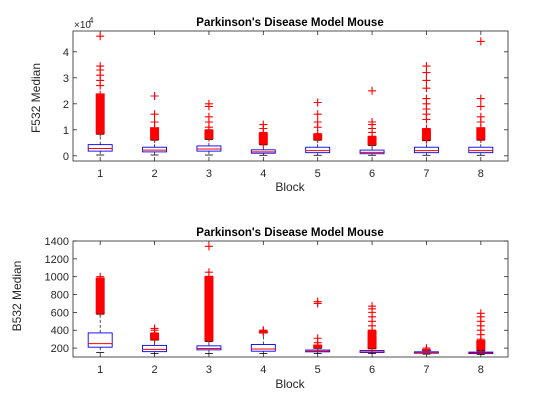 Image resolution: width=560 pixels, height=420 pixels. What do you see at coordinates (290, 187) in the screenshot?
I see `top-chart-xlabel: Block` at bounding box center [290, 187].